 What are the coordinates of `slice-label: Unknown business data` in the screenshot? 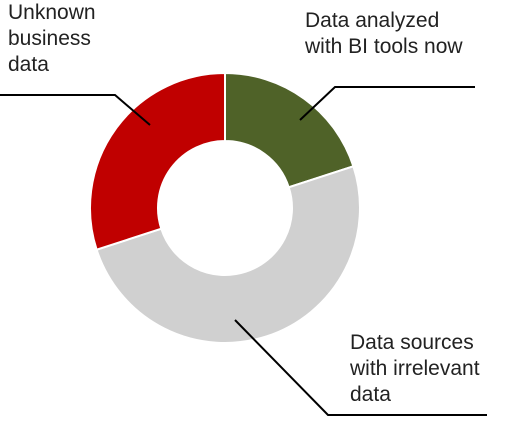 It's located at (52, 38).